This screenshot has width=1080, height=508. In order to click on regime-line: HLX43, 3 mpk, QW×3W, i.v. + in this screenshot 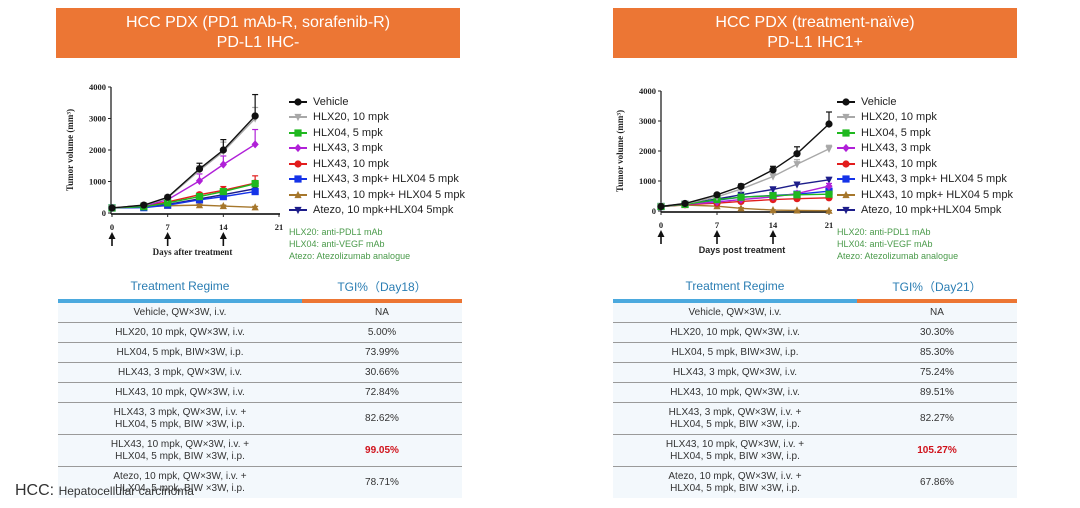, I will do `click(180, 412)`.